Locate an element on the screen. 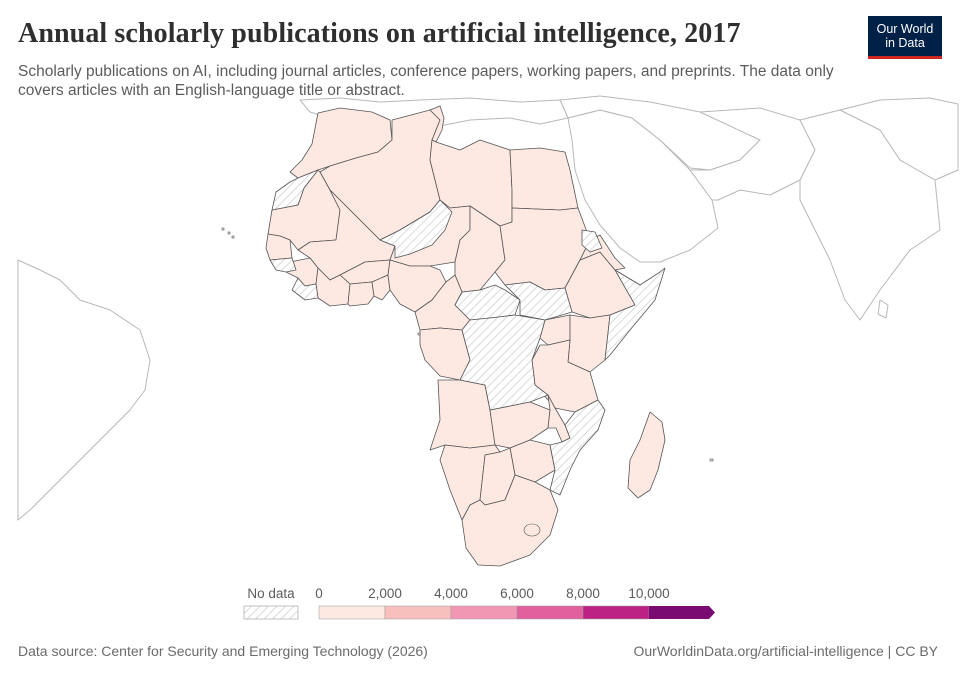 Image resolution: width=960 pixels, height=678 pixels. country-mali-north is located at coordinates (416, 229).